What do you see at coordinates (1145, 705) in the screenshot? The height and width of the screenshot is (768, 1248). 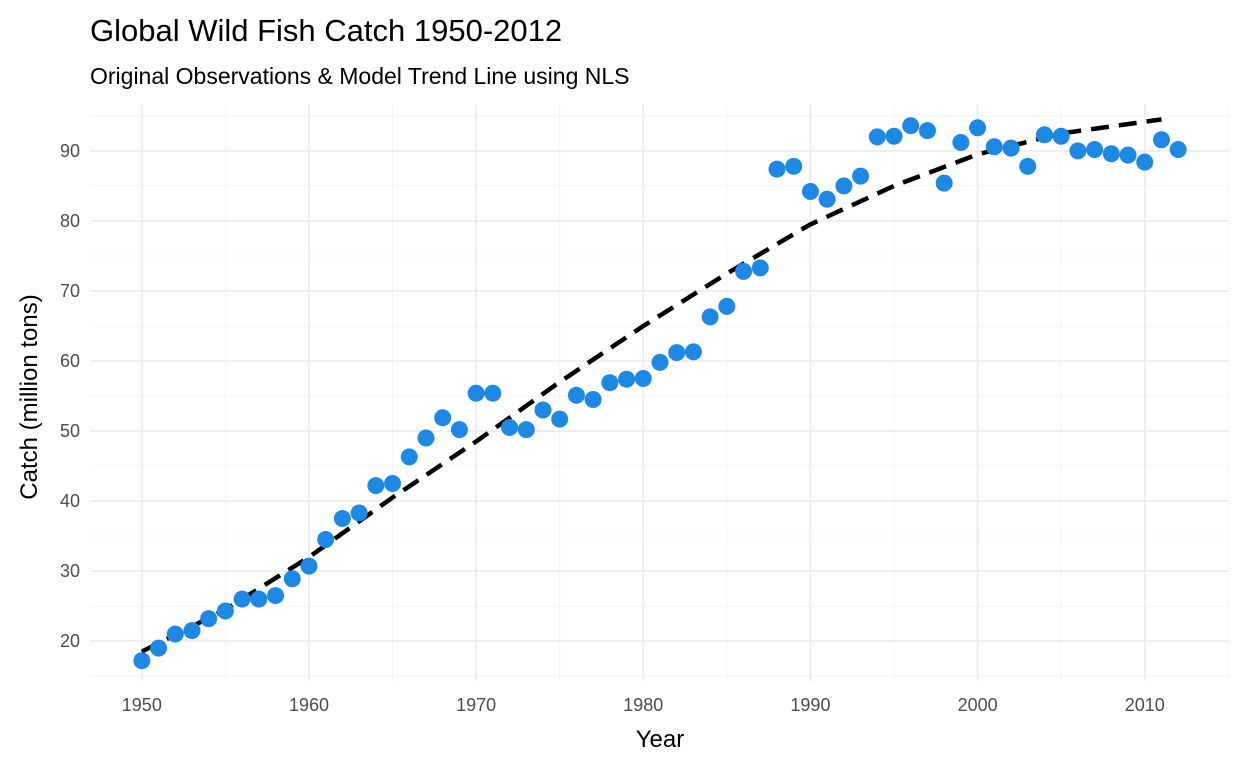 I see `x-tick-label: 2010` at bounding box center [1145, 705].